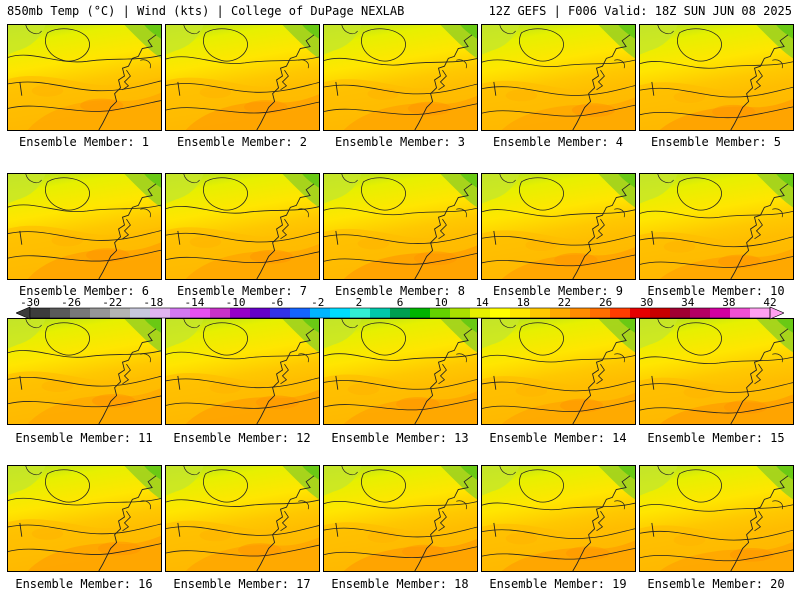  Describe the element at coordinates (84, 142) in the screenshot. I see `ensemble-member-label: Ensemble Member: 1` at that location.